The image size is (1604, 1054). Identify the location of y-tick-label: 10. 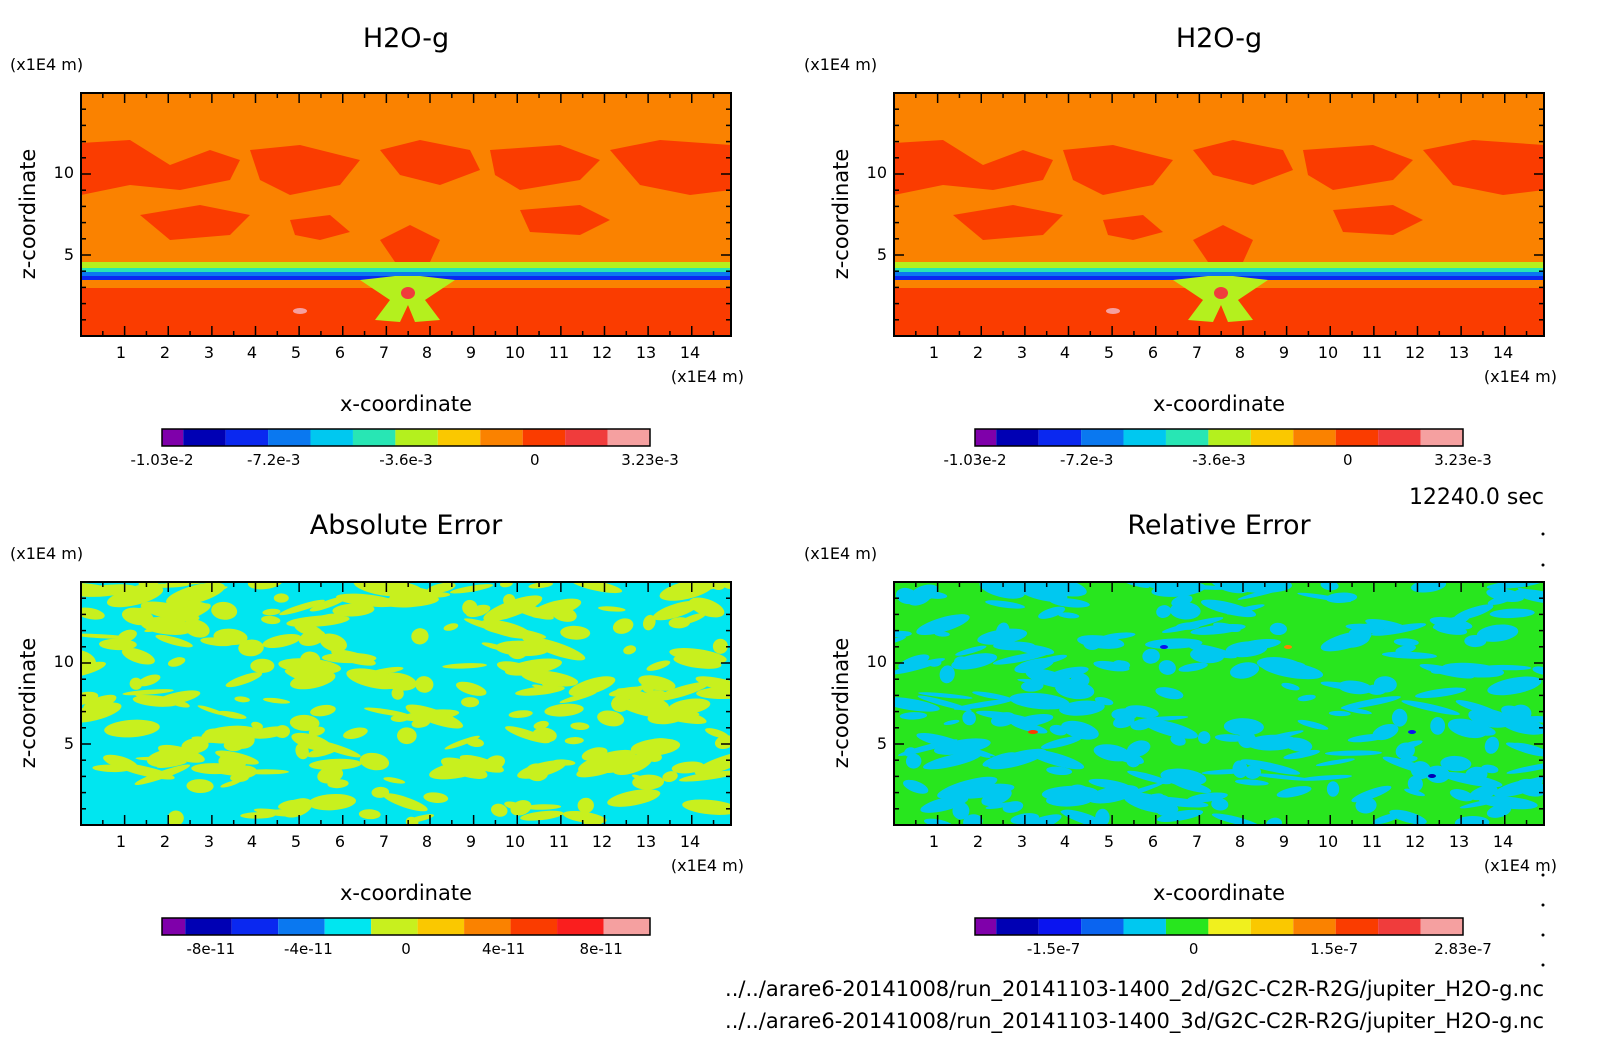
(64, 661).